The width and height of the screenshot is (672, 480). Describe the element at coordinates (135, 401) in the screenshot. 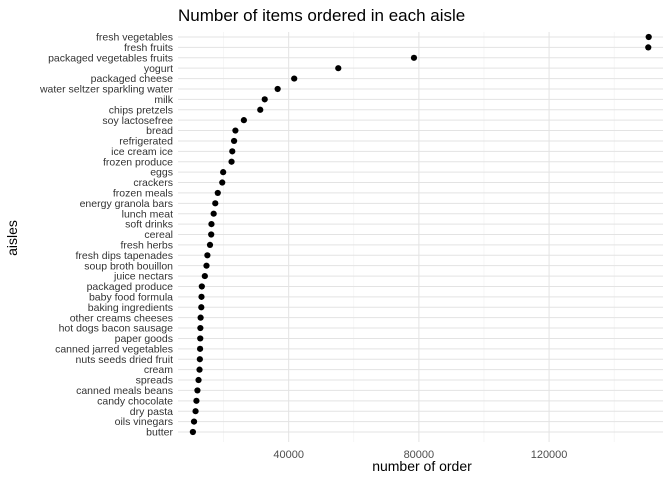

I see `y-tick-label: candy chocolate` at that location.